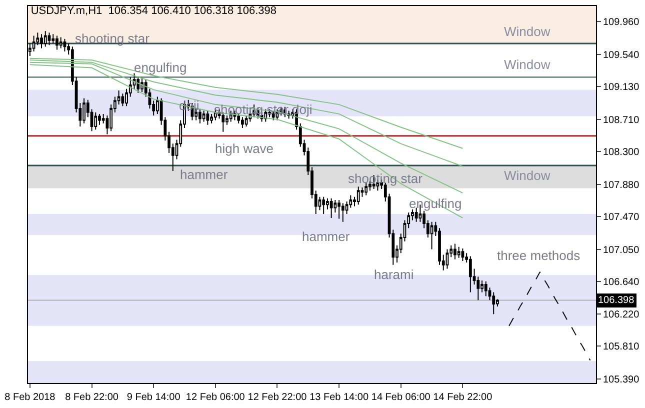 The height and width of the screenshot is (408, 645). I want to click on ref-line-label: 106.398, so click(616, 300).